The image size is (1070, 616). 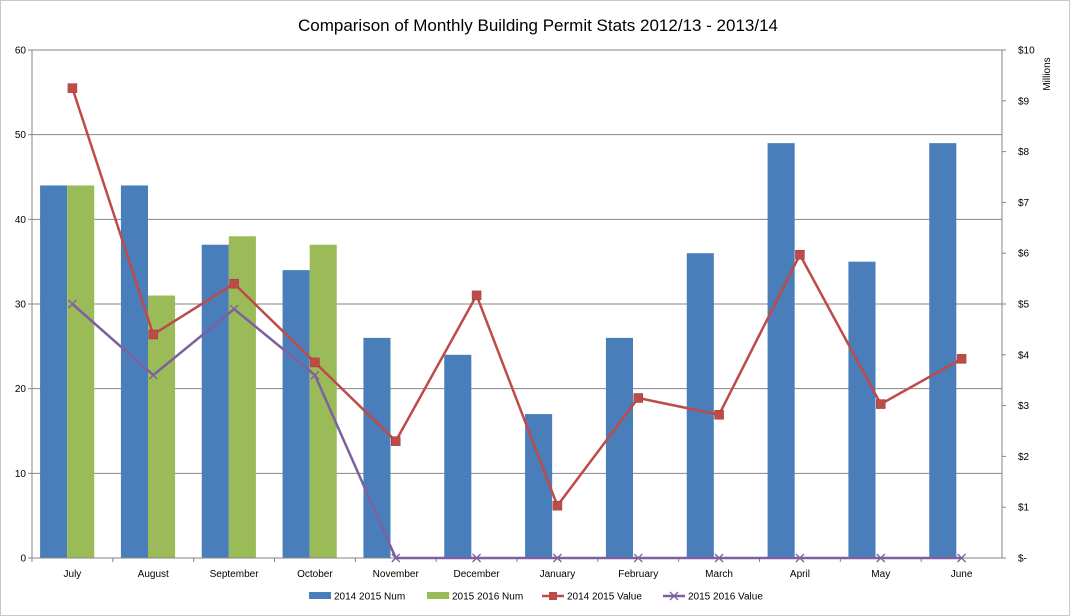 What do you see at coordinates (369, 597) in the screenshot?
I see `legend-label: 2014 2015 Num` at bounding box center [369, 597].